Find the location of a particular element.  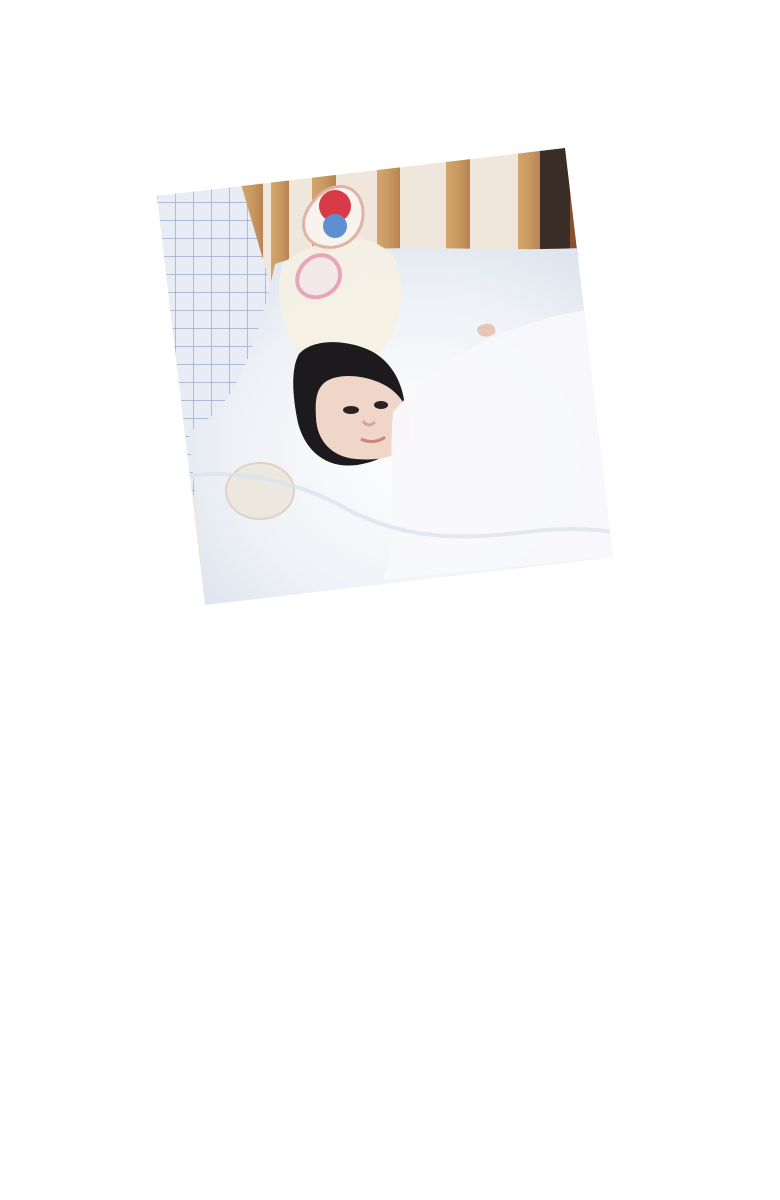

baby-face is located at coordinates (363, 418).